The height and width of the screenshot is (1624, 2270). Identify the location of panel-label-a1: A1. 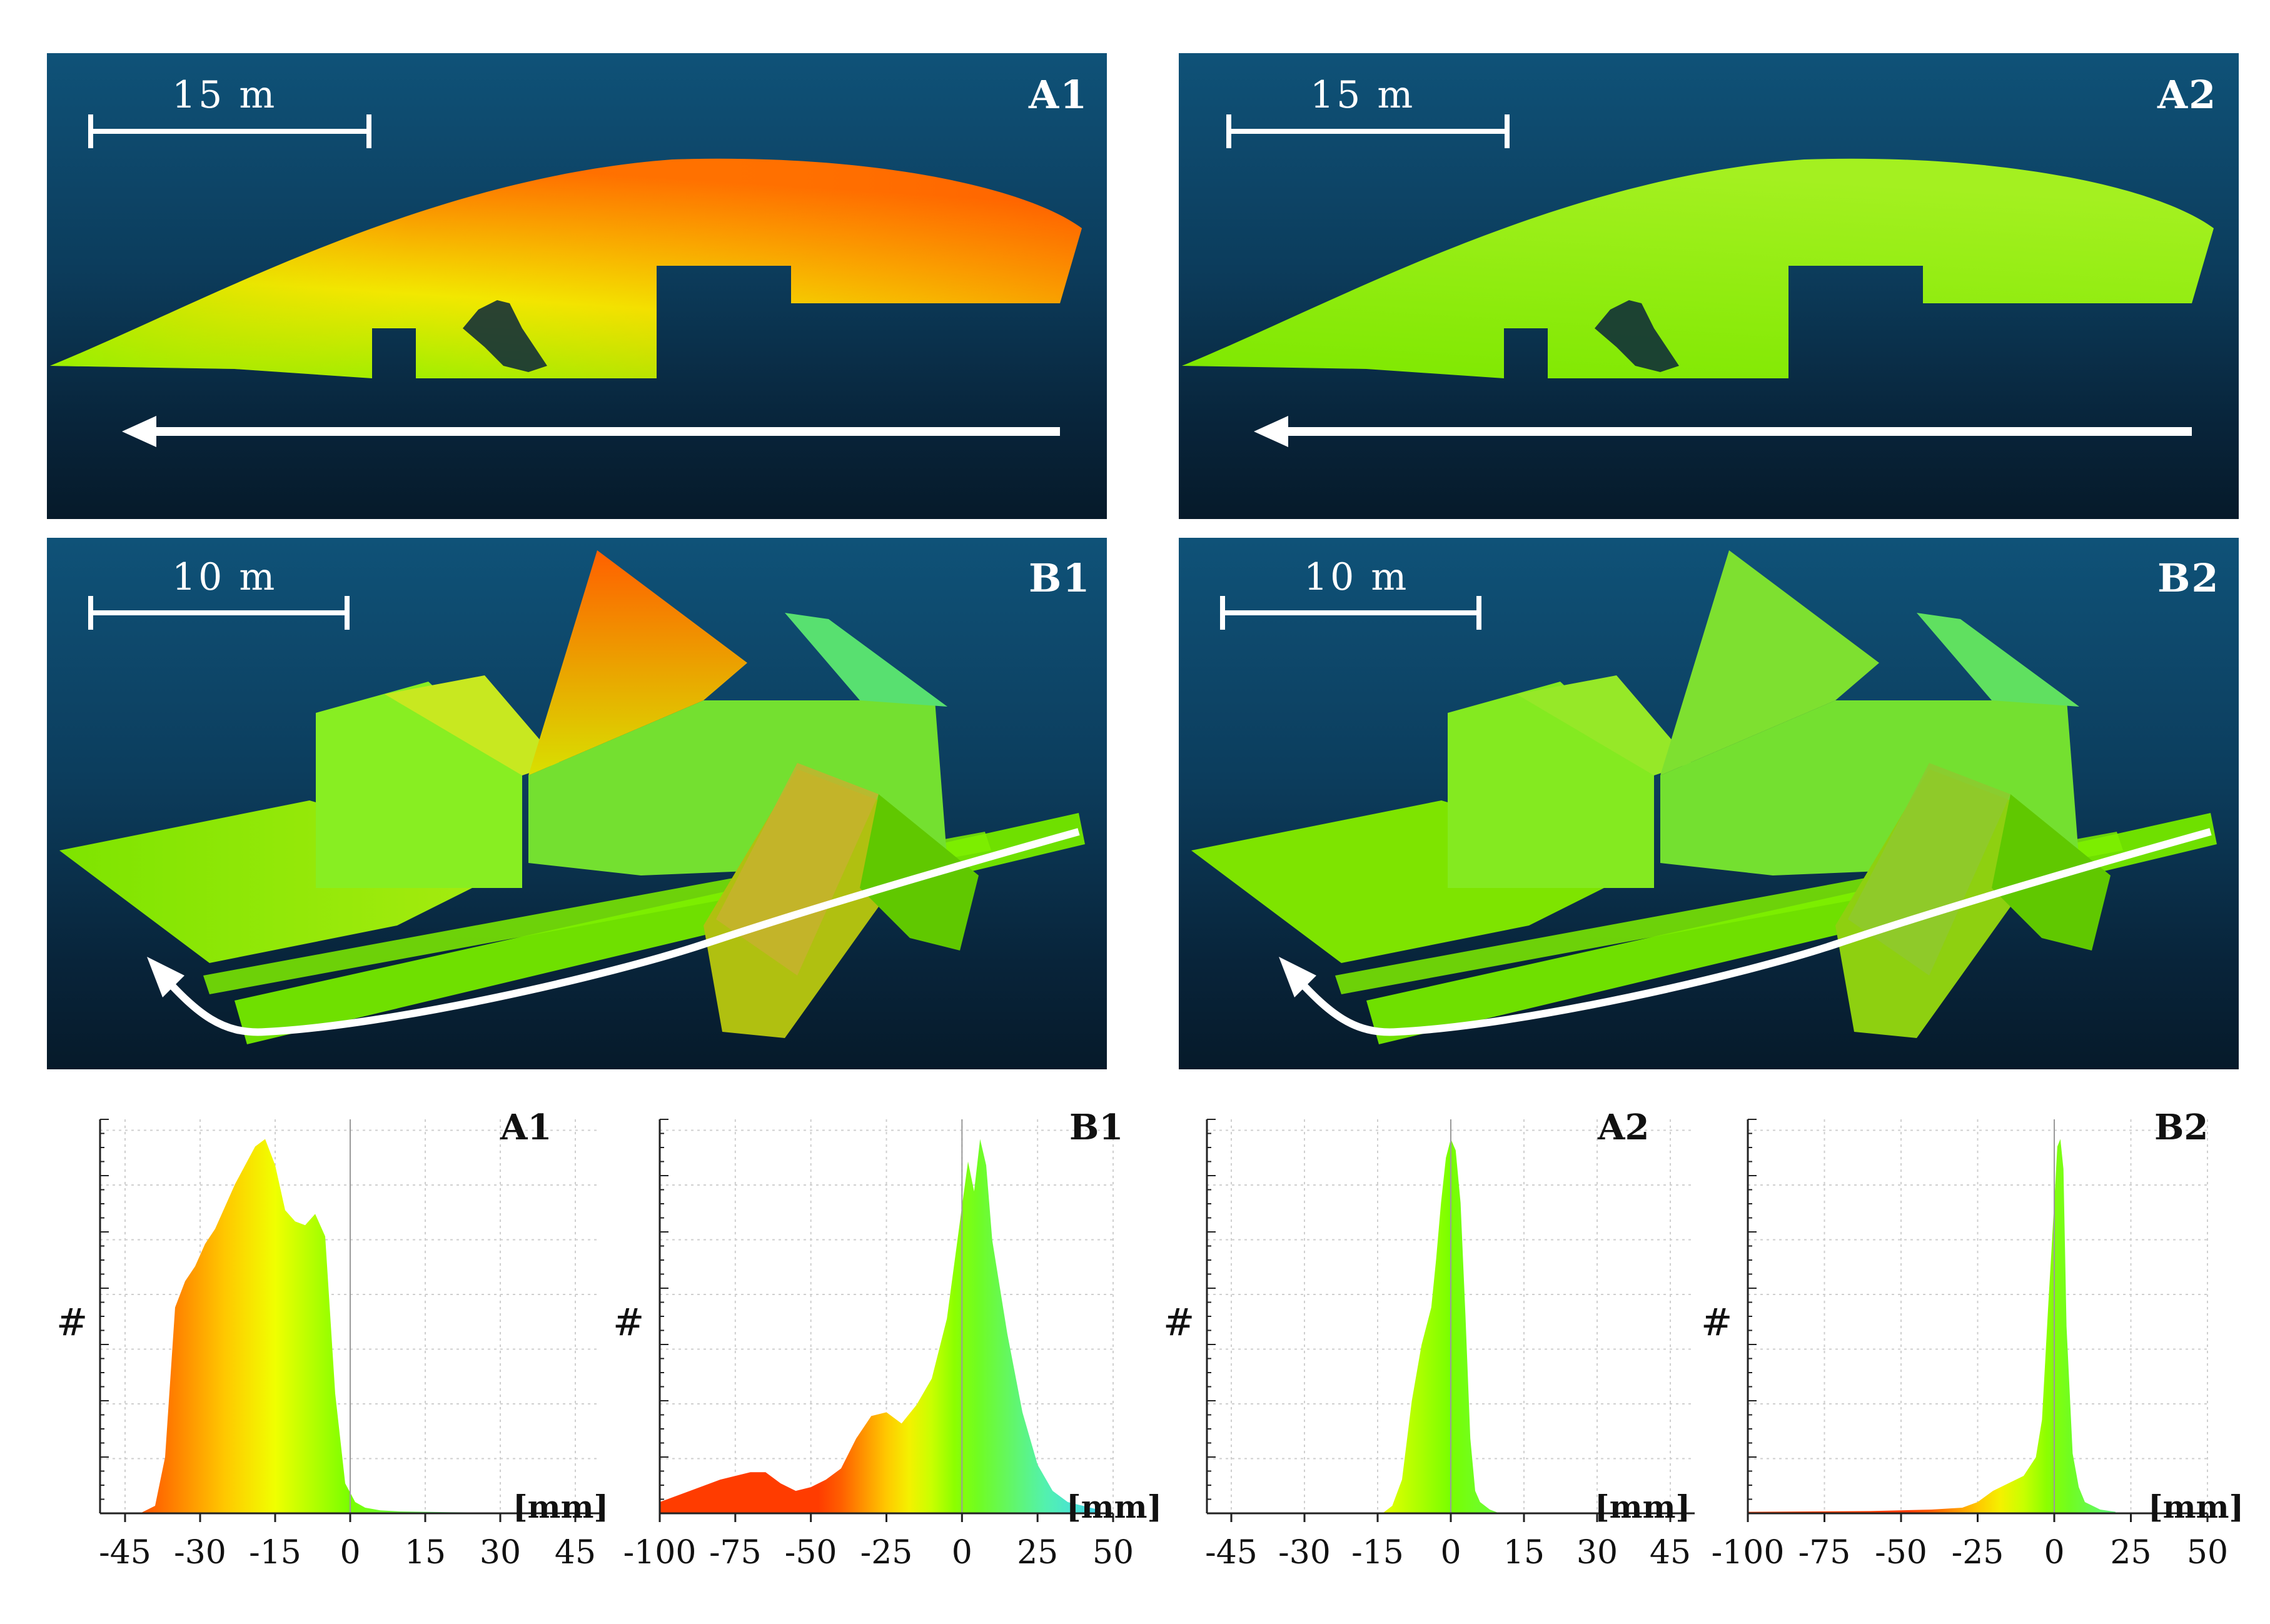
(1059, 95).